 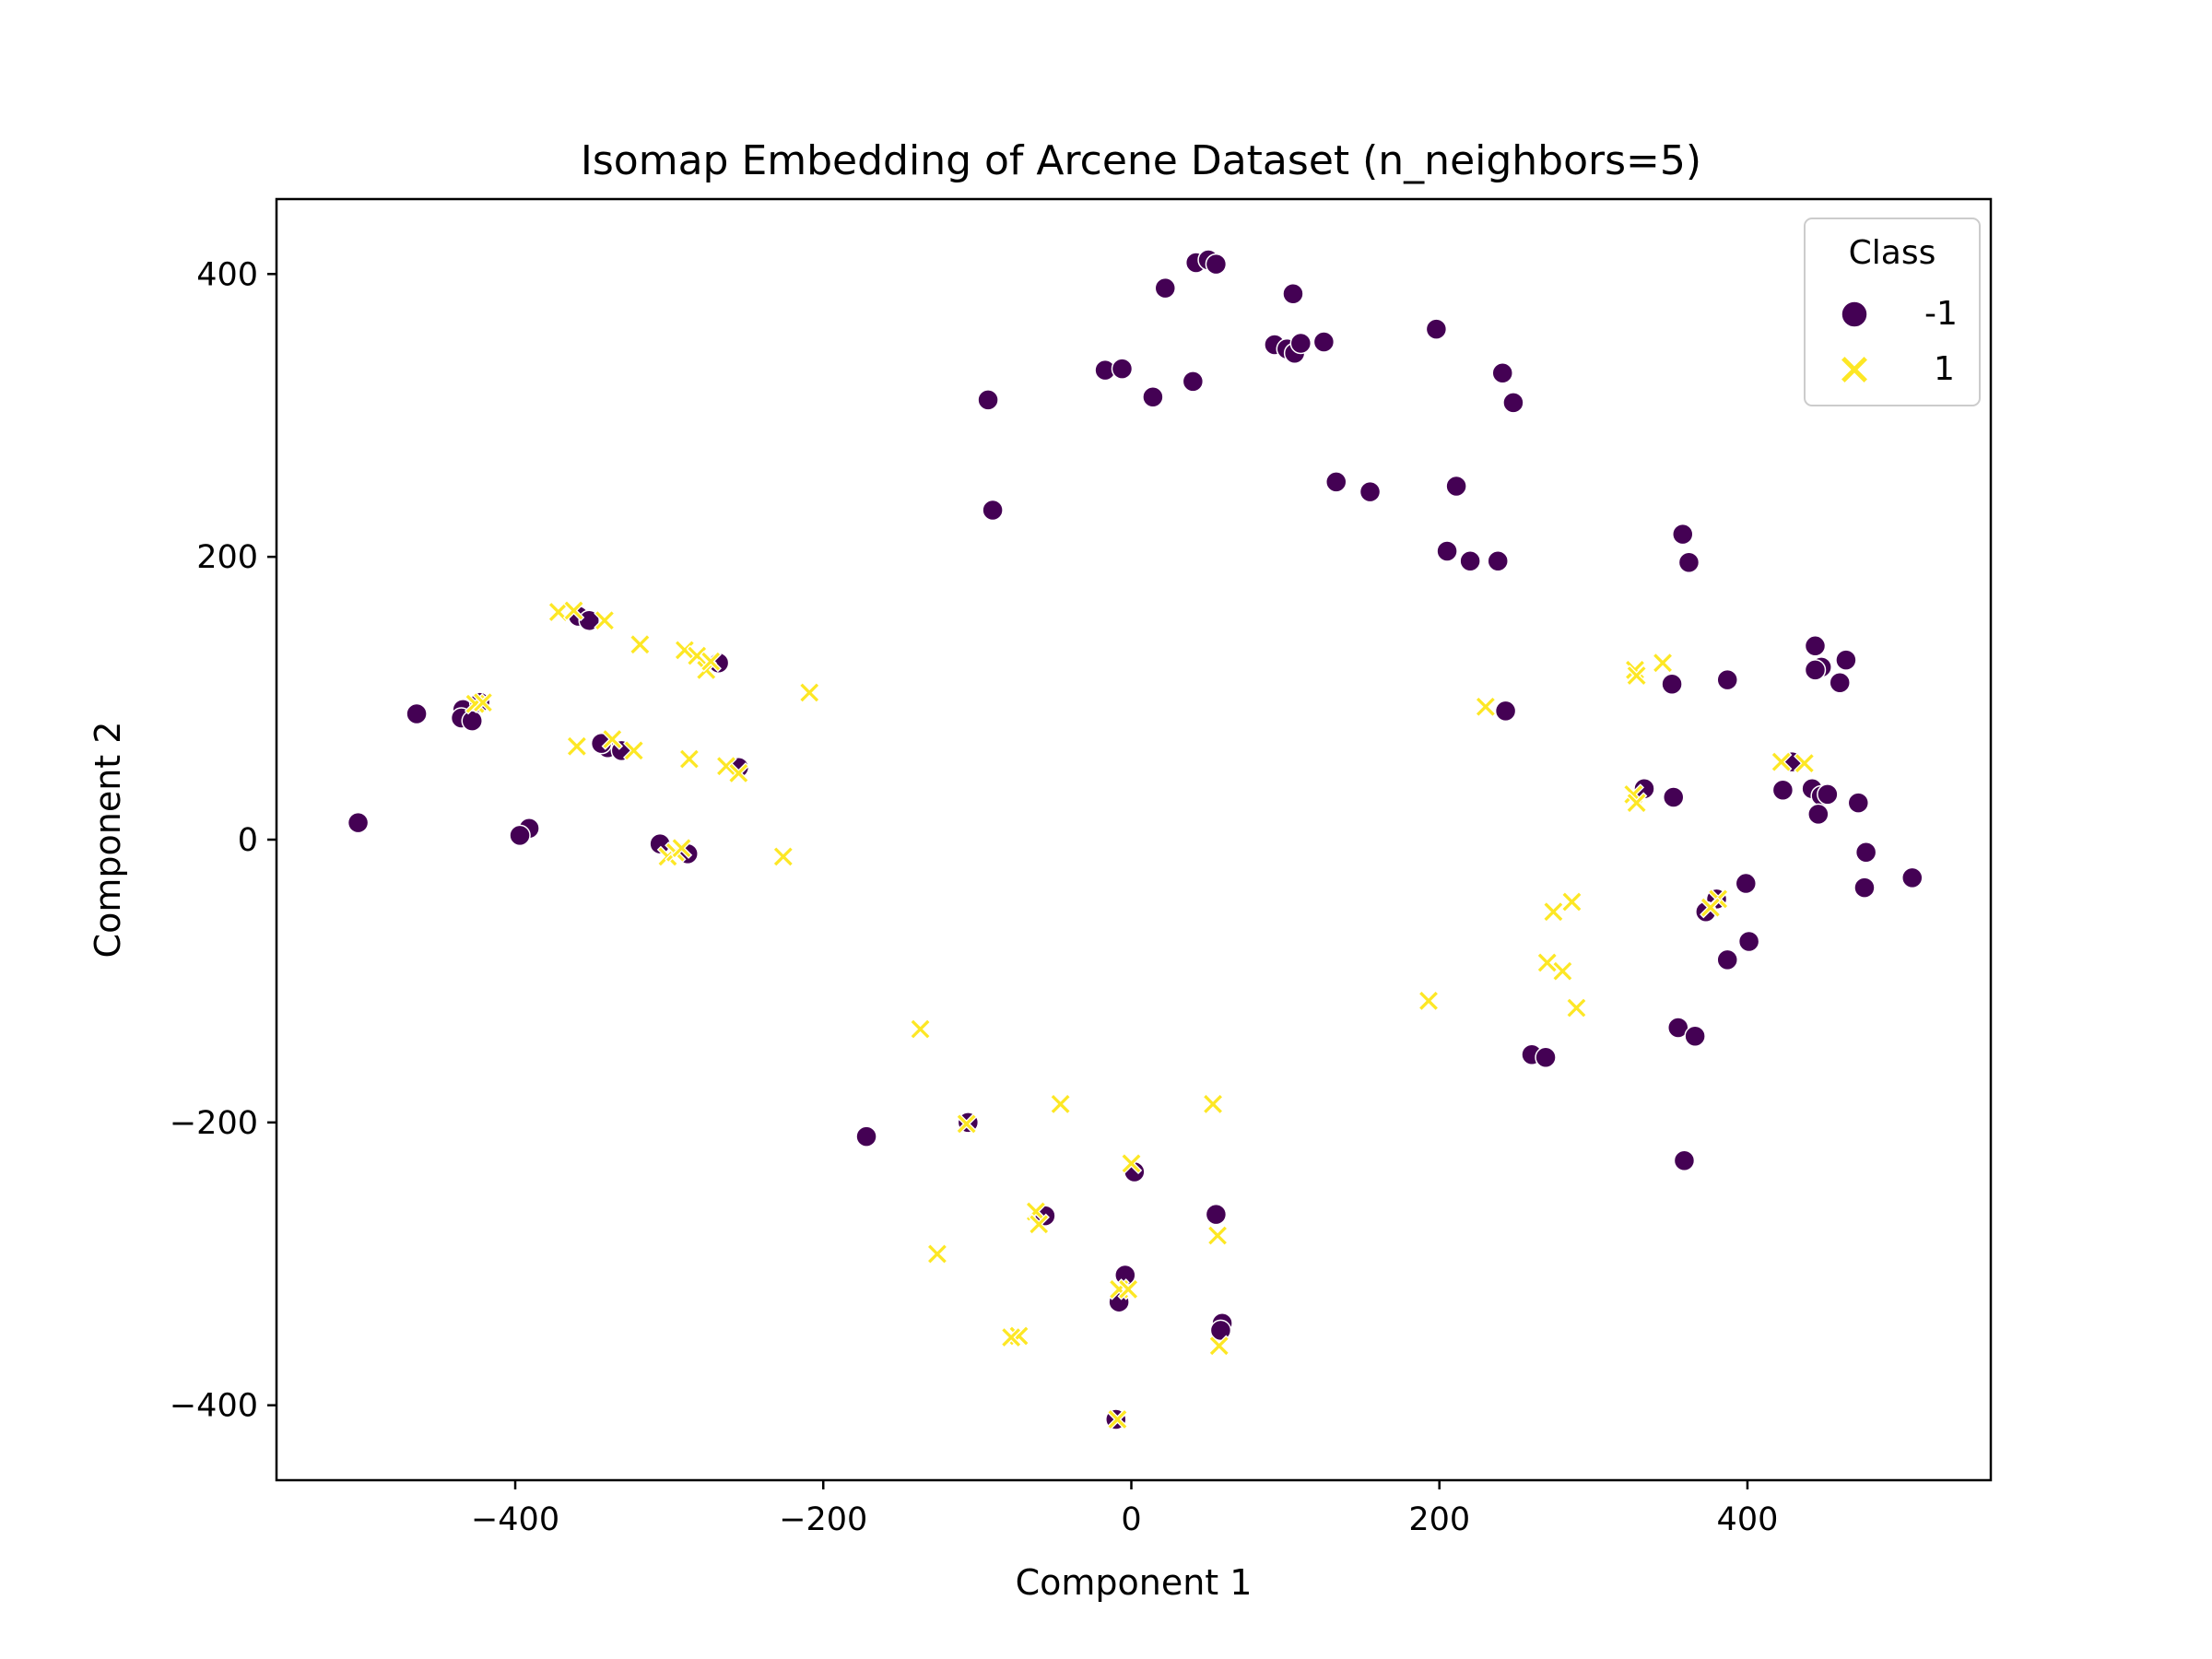 I want to click on y-tick-label: −200, so click(x=214, y=1123).